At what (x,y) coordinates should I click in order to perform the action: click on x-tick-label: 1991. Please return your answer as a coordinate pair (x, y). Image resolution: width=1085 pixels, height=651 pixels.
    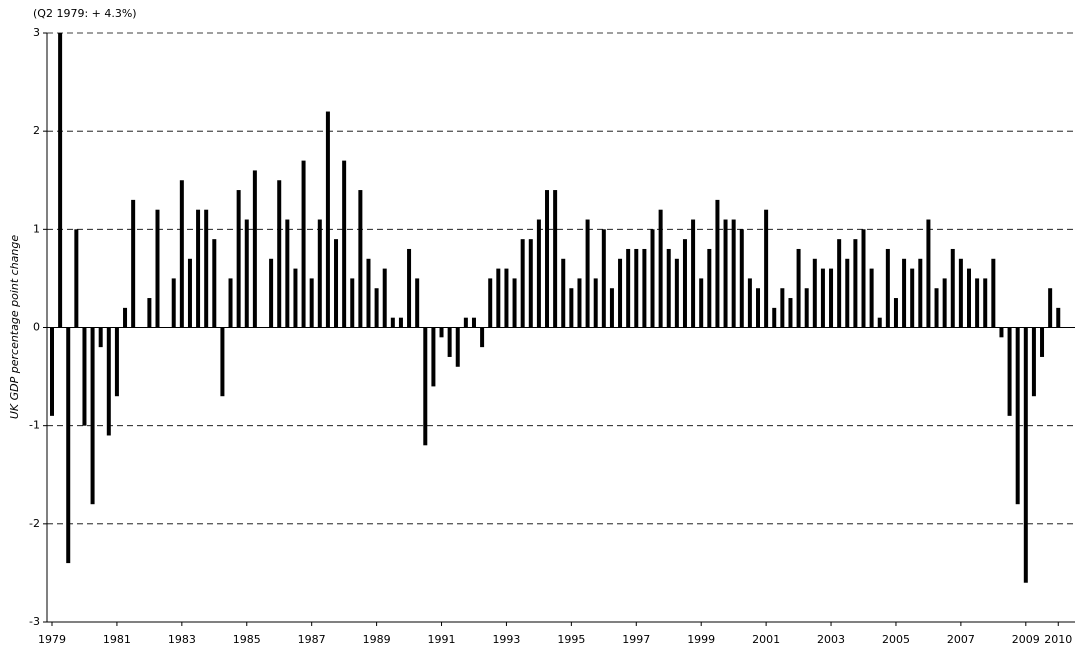
    Looking at the image, I should click on (442, 639).